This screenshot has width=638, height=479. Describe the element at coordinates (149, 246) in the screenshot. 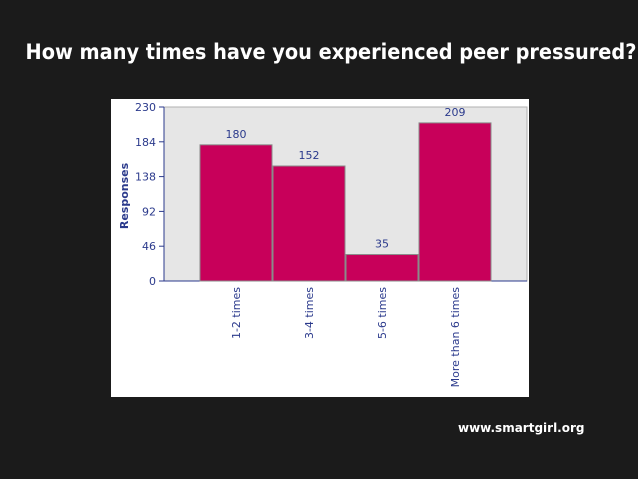

I see `y-tick-label: 46` at that location.